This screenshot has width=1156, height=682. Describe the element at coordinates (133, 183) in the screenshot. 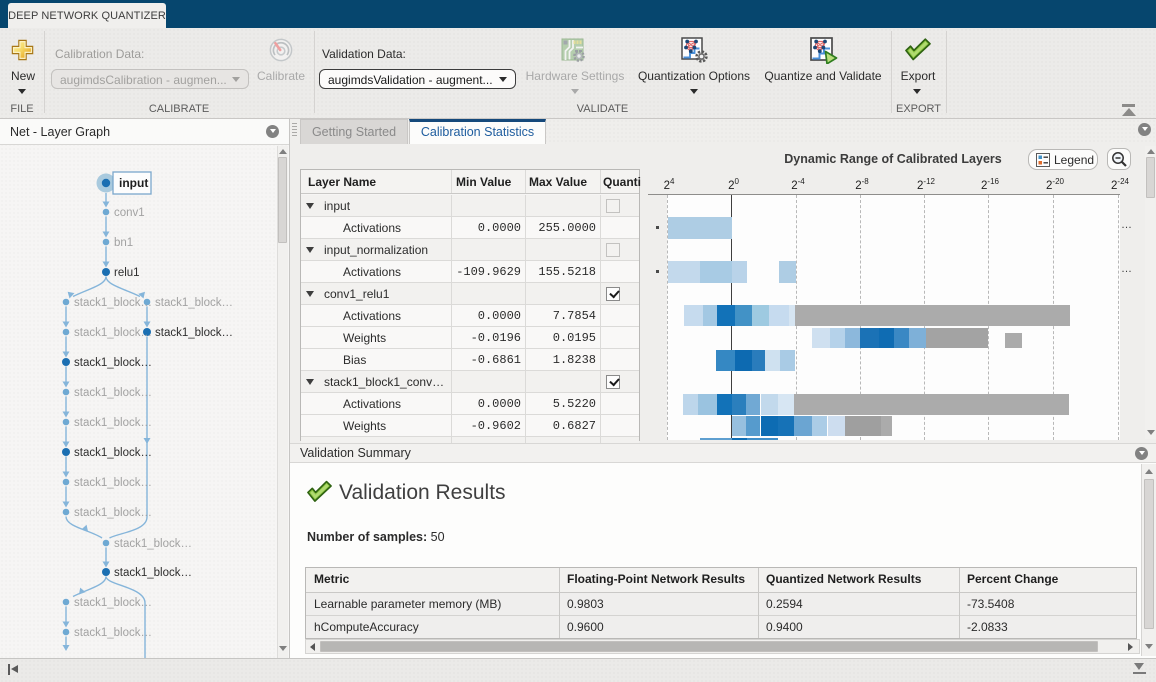

I see `svg-text: input` at that location.